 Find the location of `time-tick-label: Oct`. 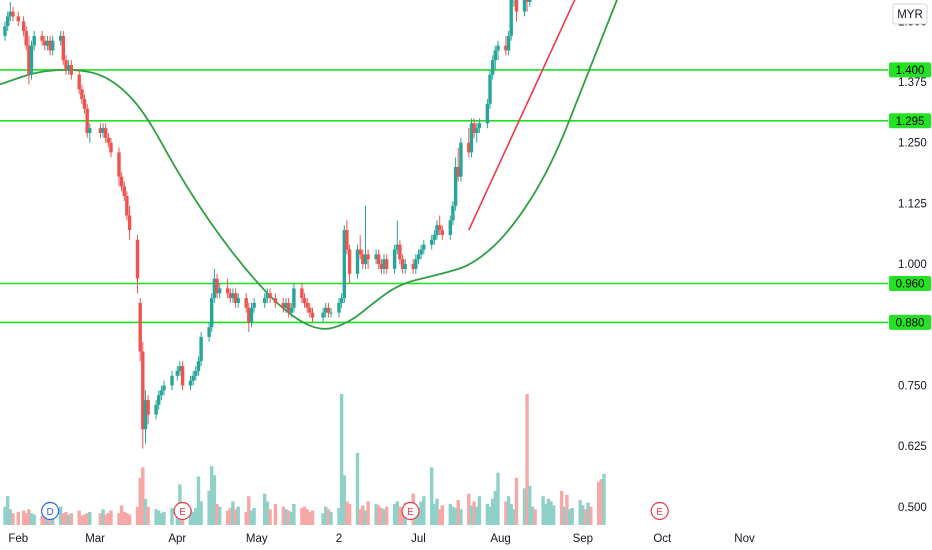

time-tick-label: Oct is located at coordinates (662, 539).